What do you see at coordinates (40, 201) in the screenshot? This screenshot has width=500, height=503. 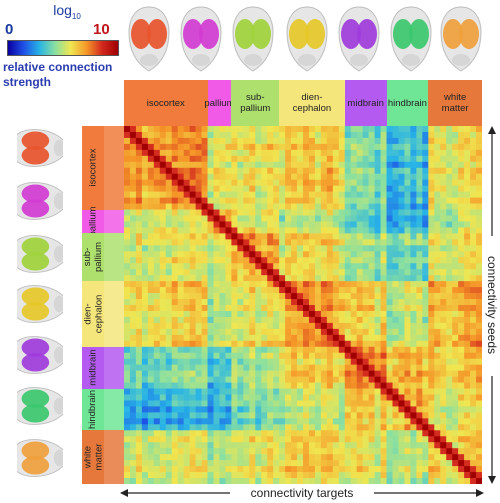 I see `brain-left-pallium` at bounding box center [40, 201].